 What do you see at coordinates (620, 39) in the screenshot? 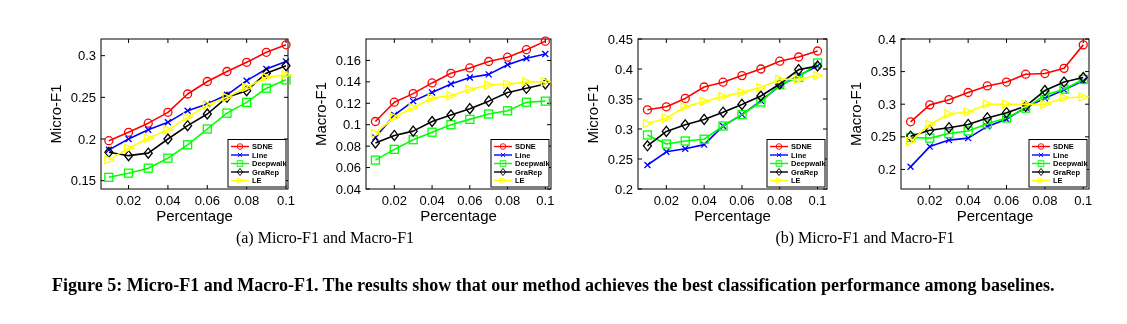
I see `y-tick-label: 0.45` at bounding box center [620, 39].